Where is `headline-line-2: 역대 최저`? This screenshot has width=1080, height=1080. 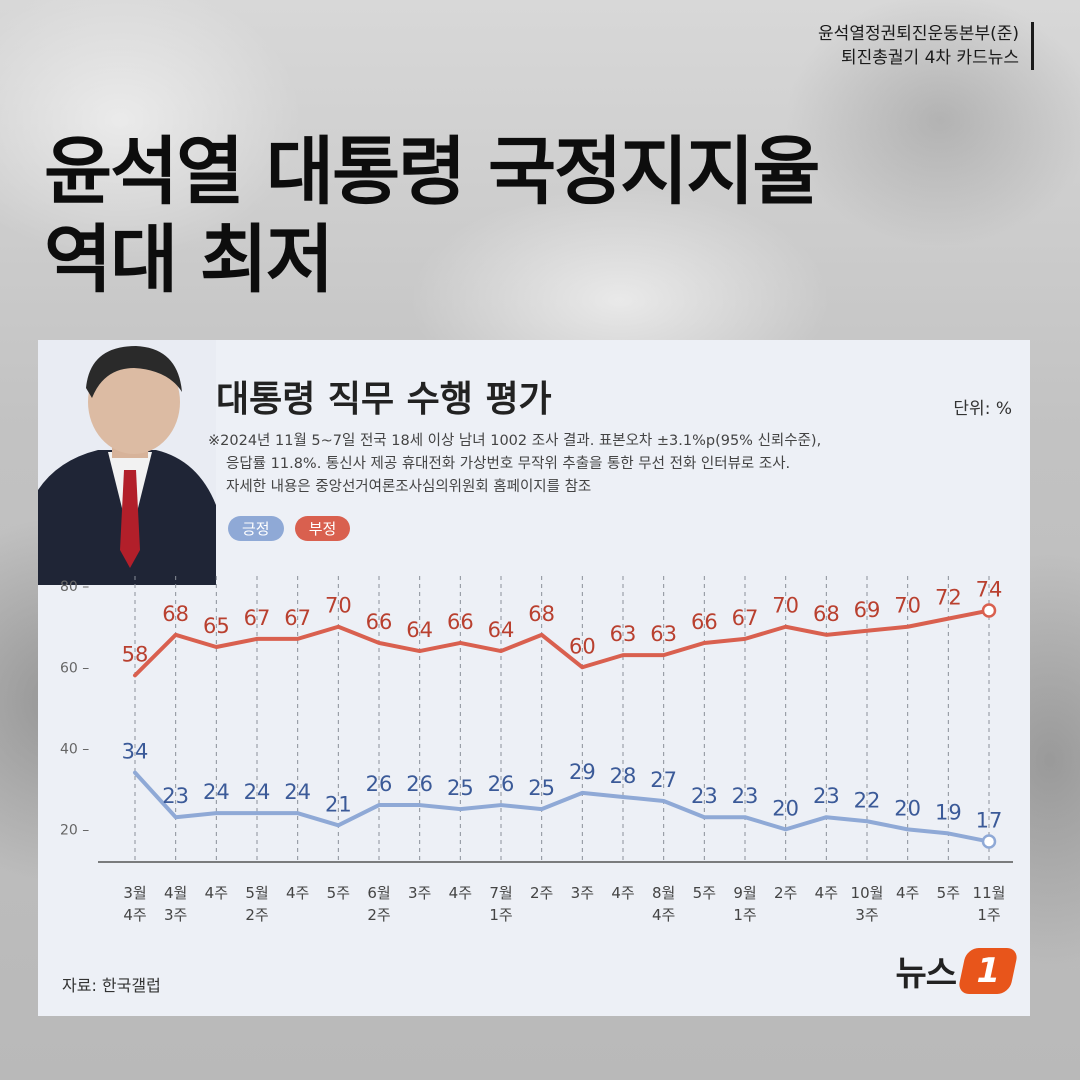 headline-line-2: 역대 최저 is located at coordinates (189, 260).